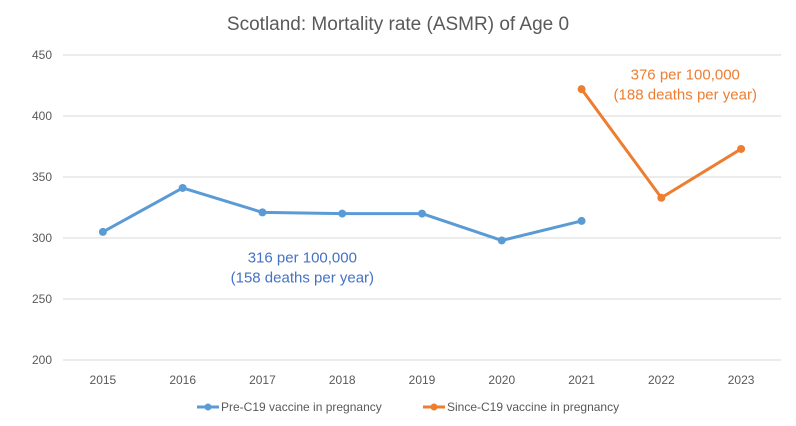 The image size is (796, 426). What do you see at coordinates (42, 116) in the screenshot?
I see `y-tick-label: 400` at bounding box center [42, 116].